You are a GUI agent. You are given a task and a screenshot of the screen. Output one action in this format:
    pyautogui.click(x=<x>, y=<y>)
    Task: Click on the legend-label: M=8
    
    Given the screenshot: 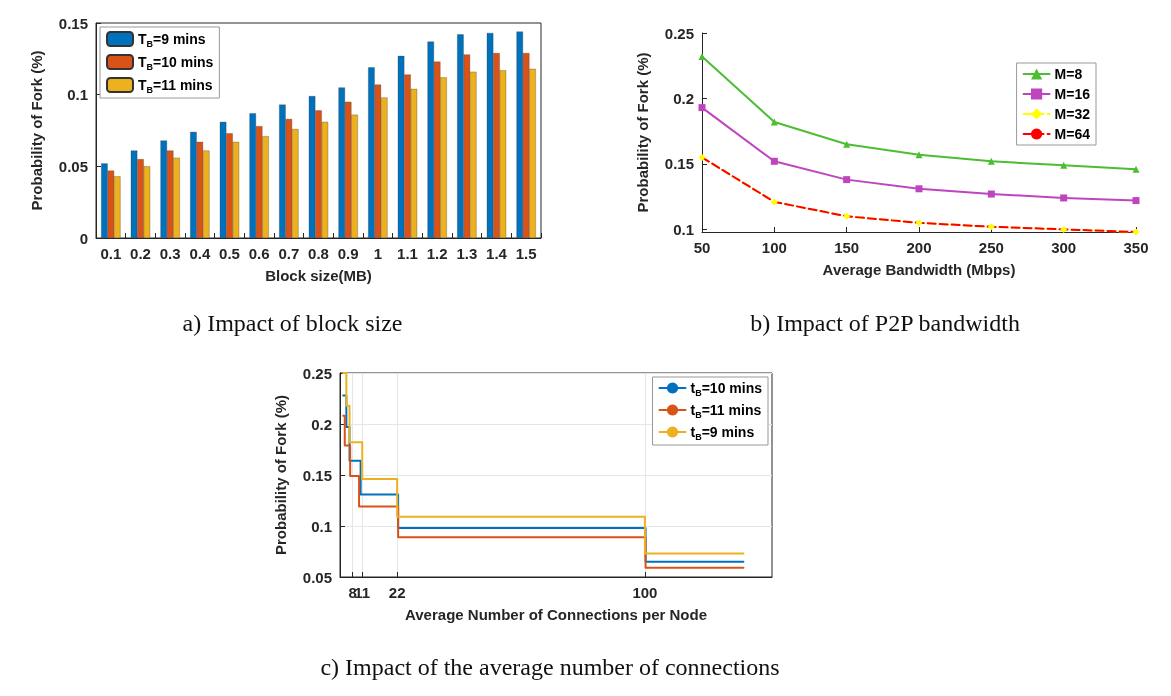 What is the action you would take?
    pyautogui.click(x=1068, y=74)
    